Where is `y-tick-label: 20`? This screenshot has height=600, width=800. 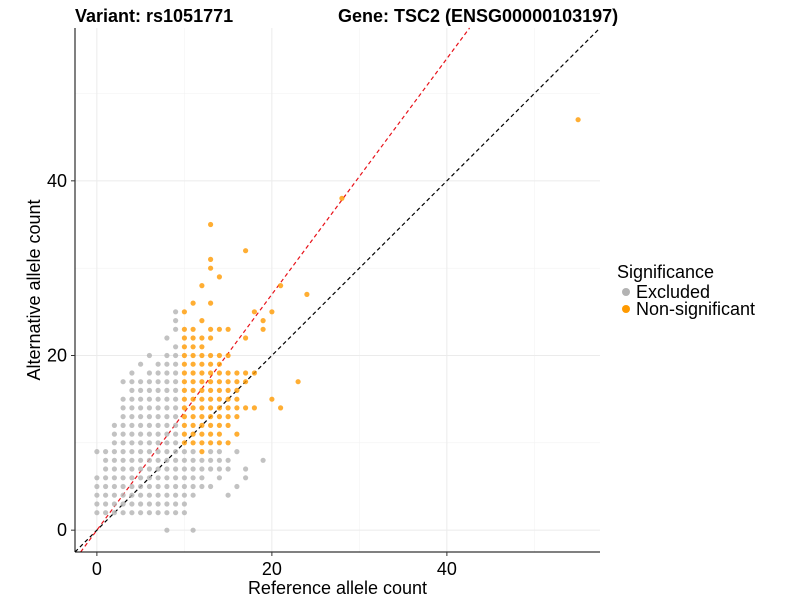 y-tick-label: 20 is located at coordinates (57, 356).